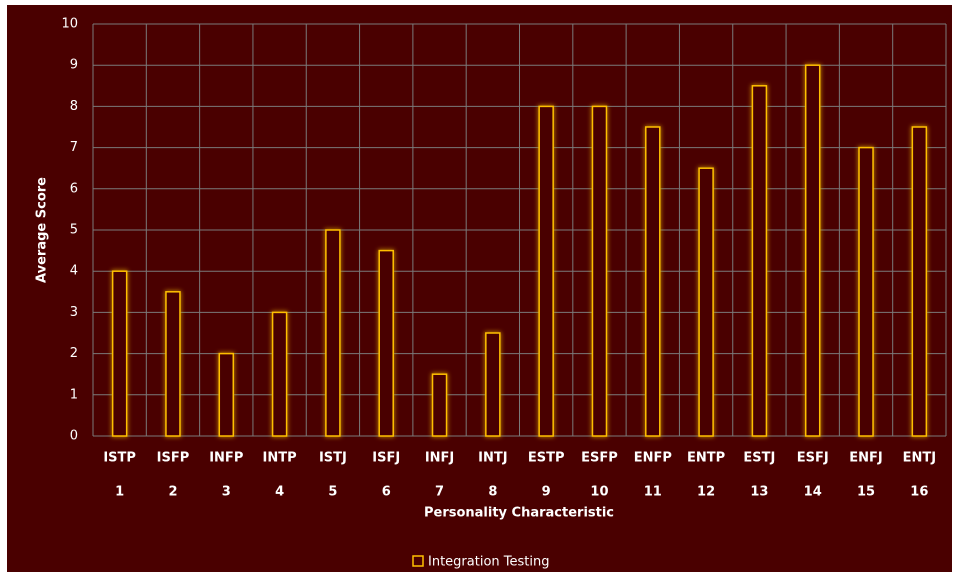 This screenshot has height=572, width=956. Describe the element at coordinates (333, 458) in the screenshot. I see `x-tick-label: ISTJ` at that location.